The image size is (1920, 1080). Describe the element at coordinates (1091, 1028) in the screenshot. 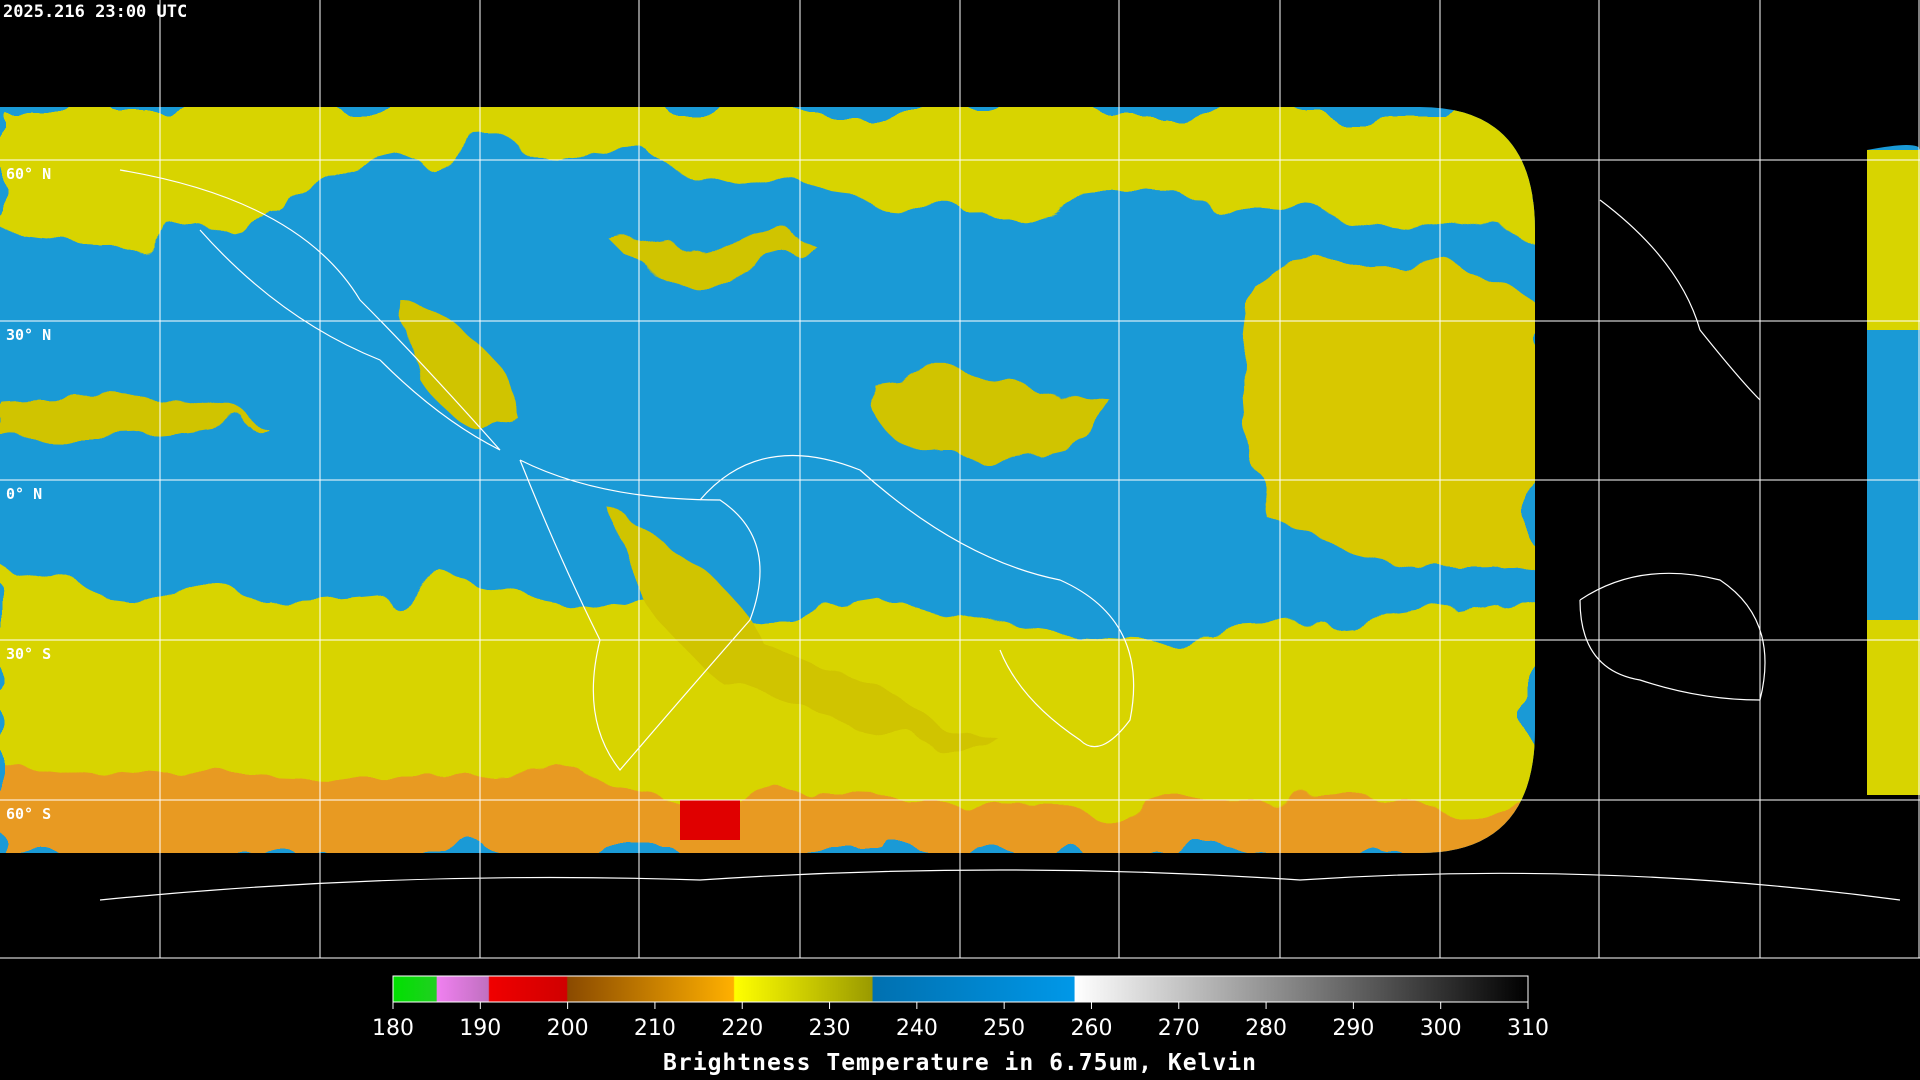

I see `colorbar-tick-label: 260` at that location.